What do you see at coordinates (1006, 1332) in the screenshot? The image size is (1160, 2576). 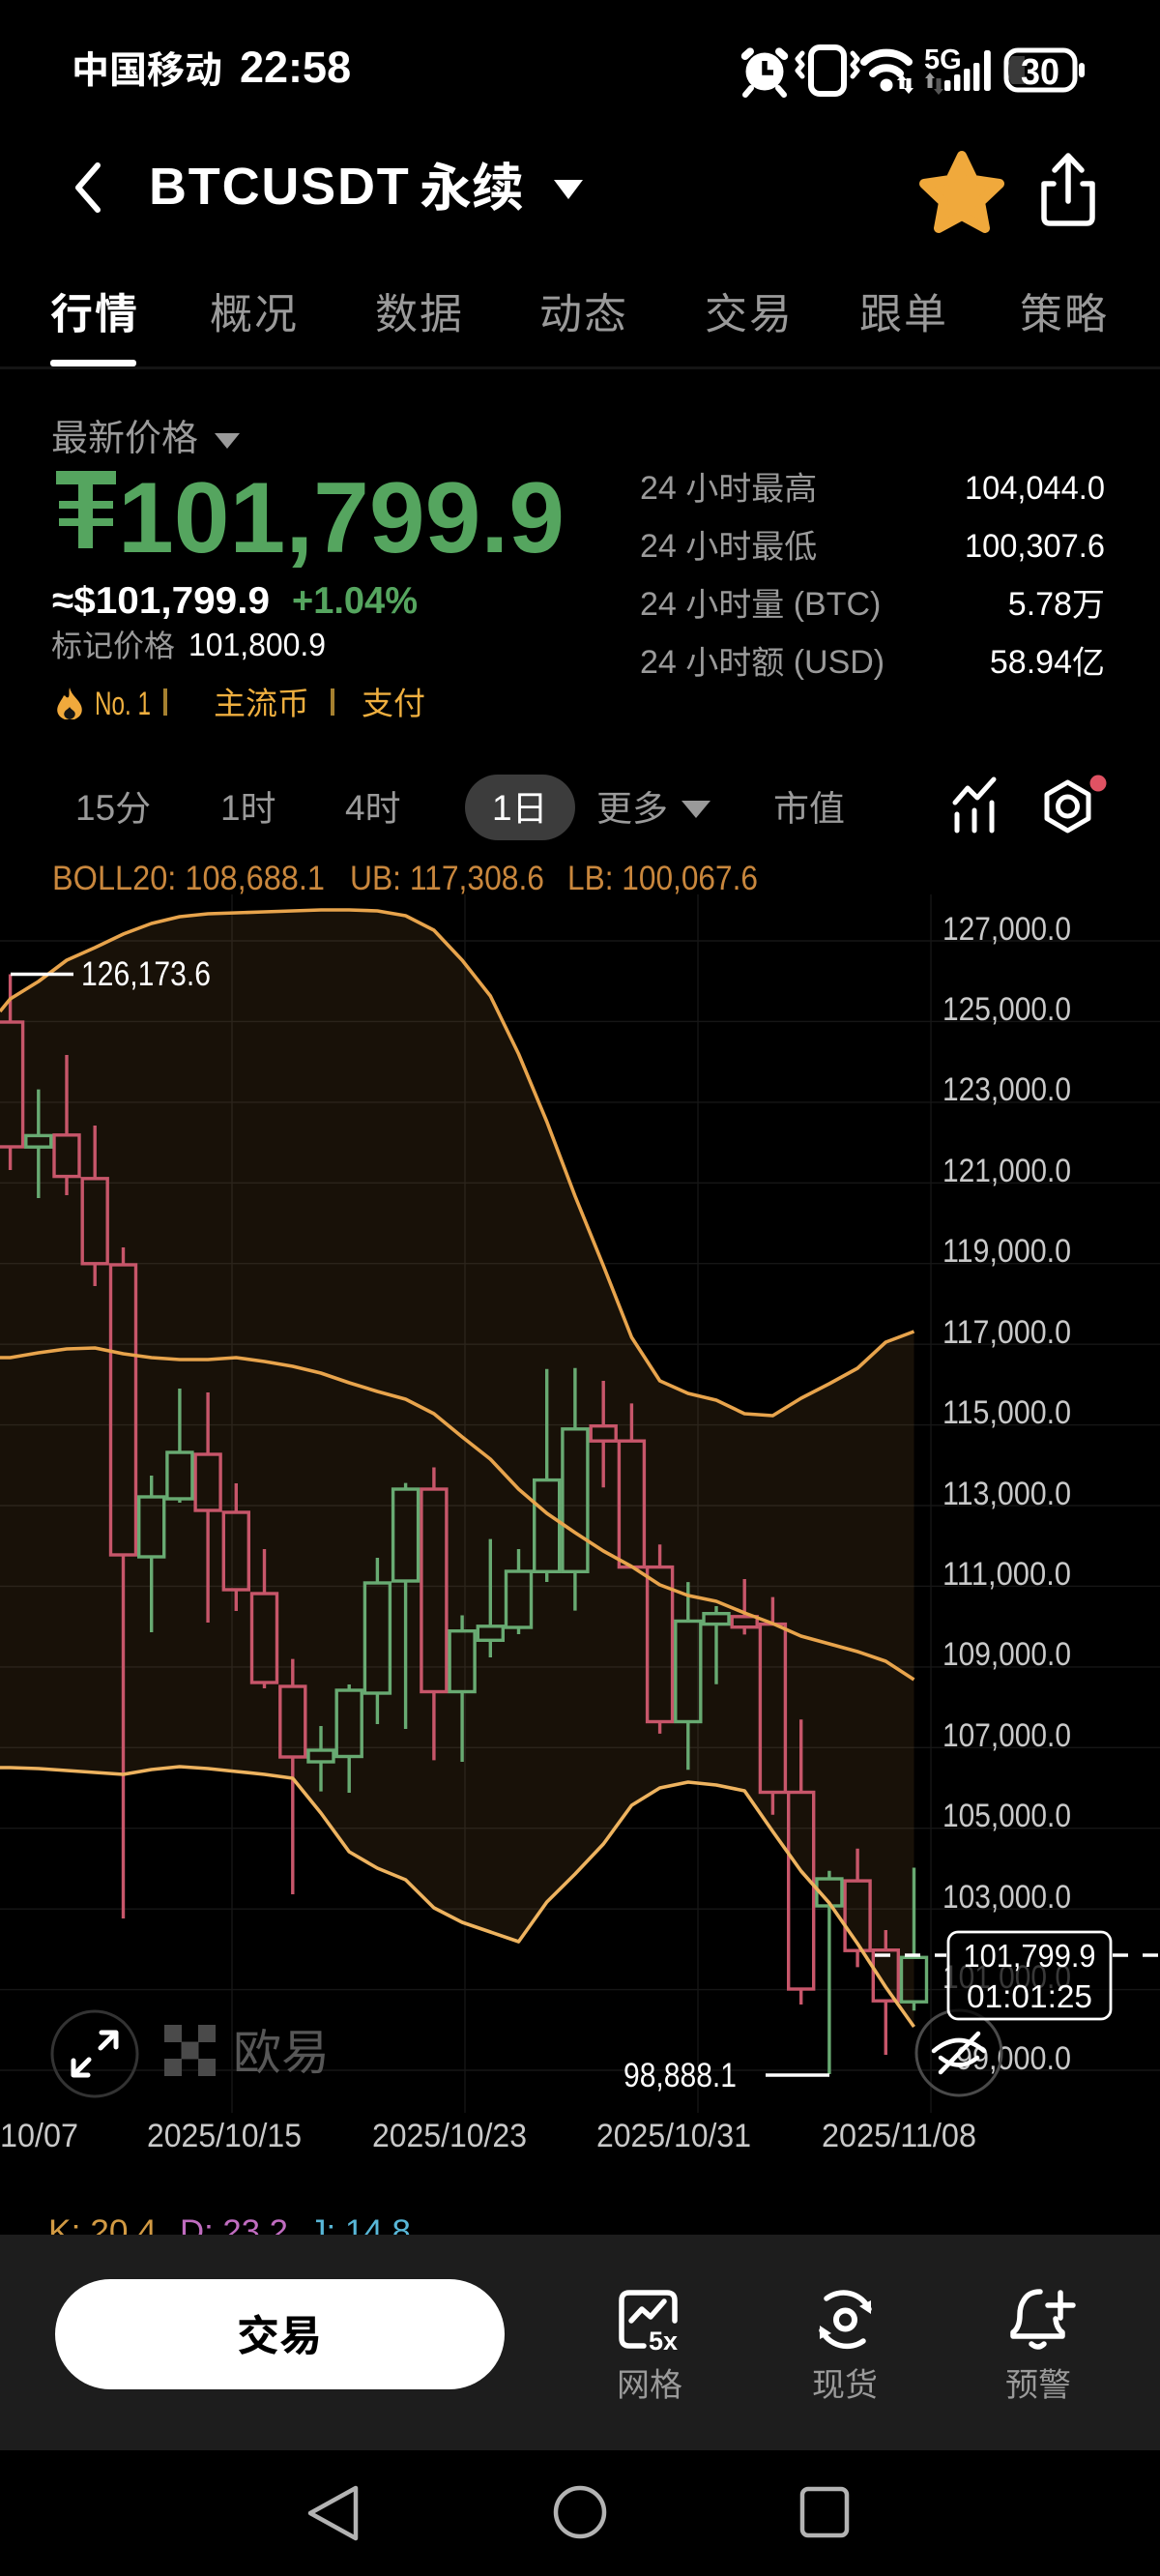 I see `svg-text: 117,000.0` at bounding box center [1006, 1332].